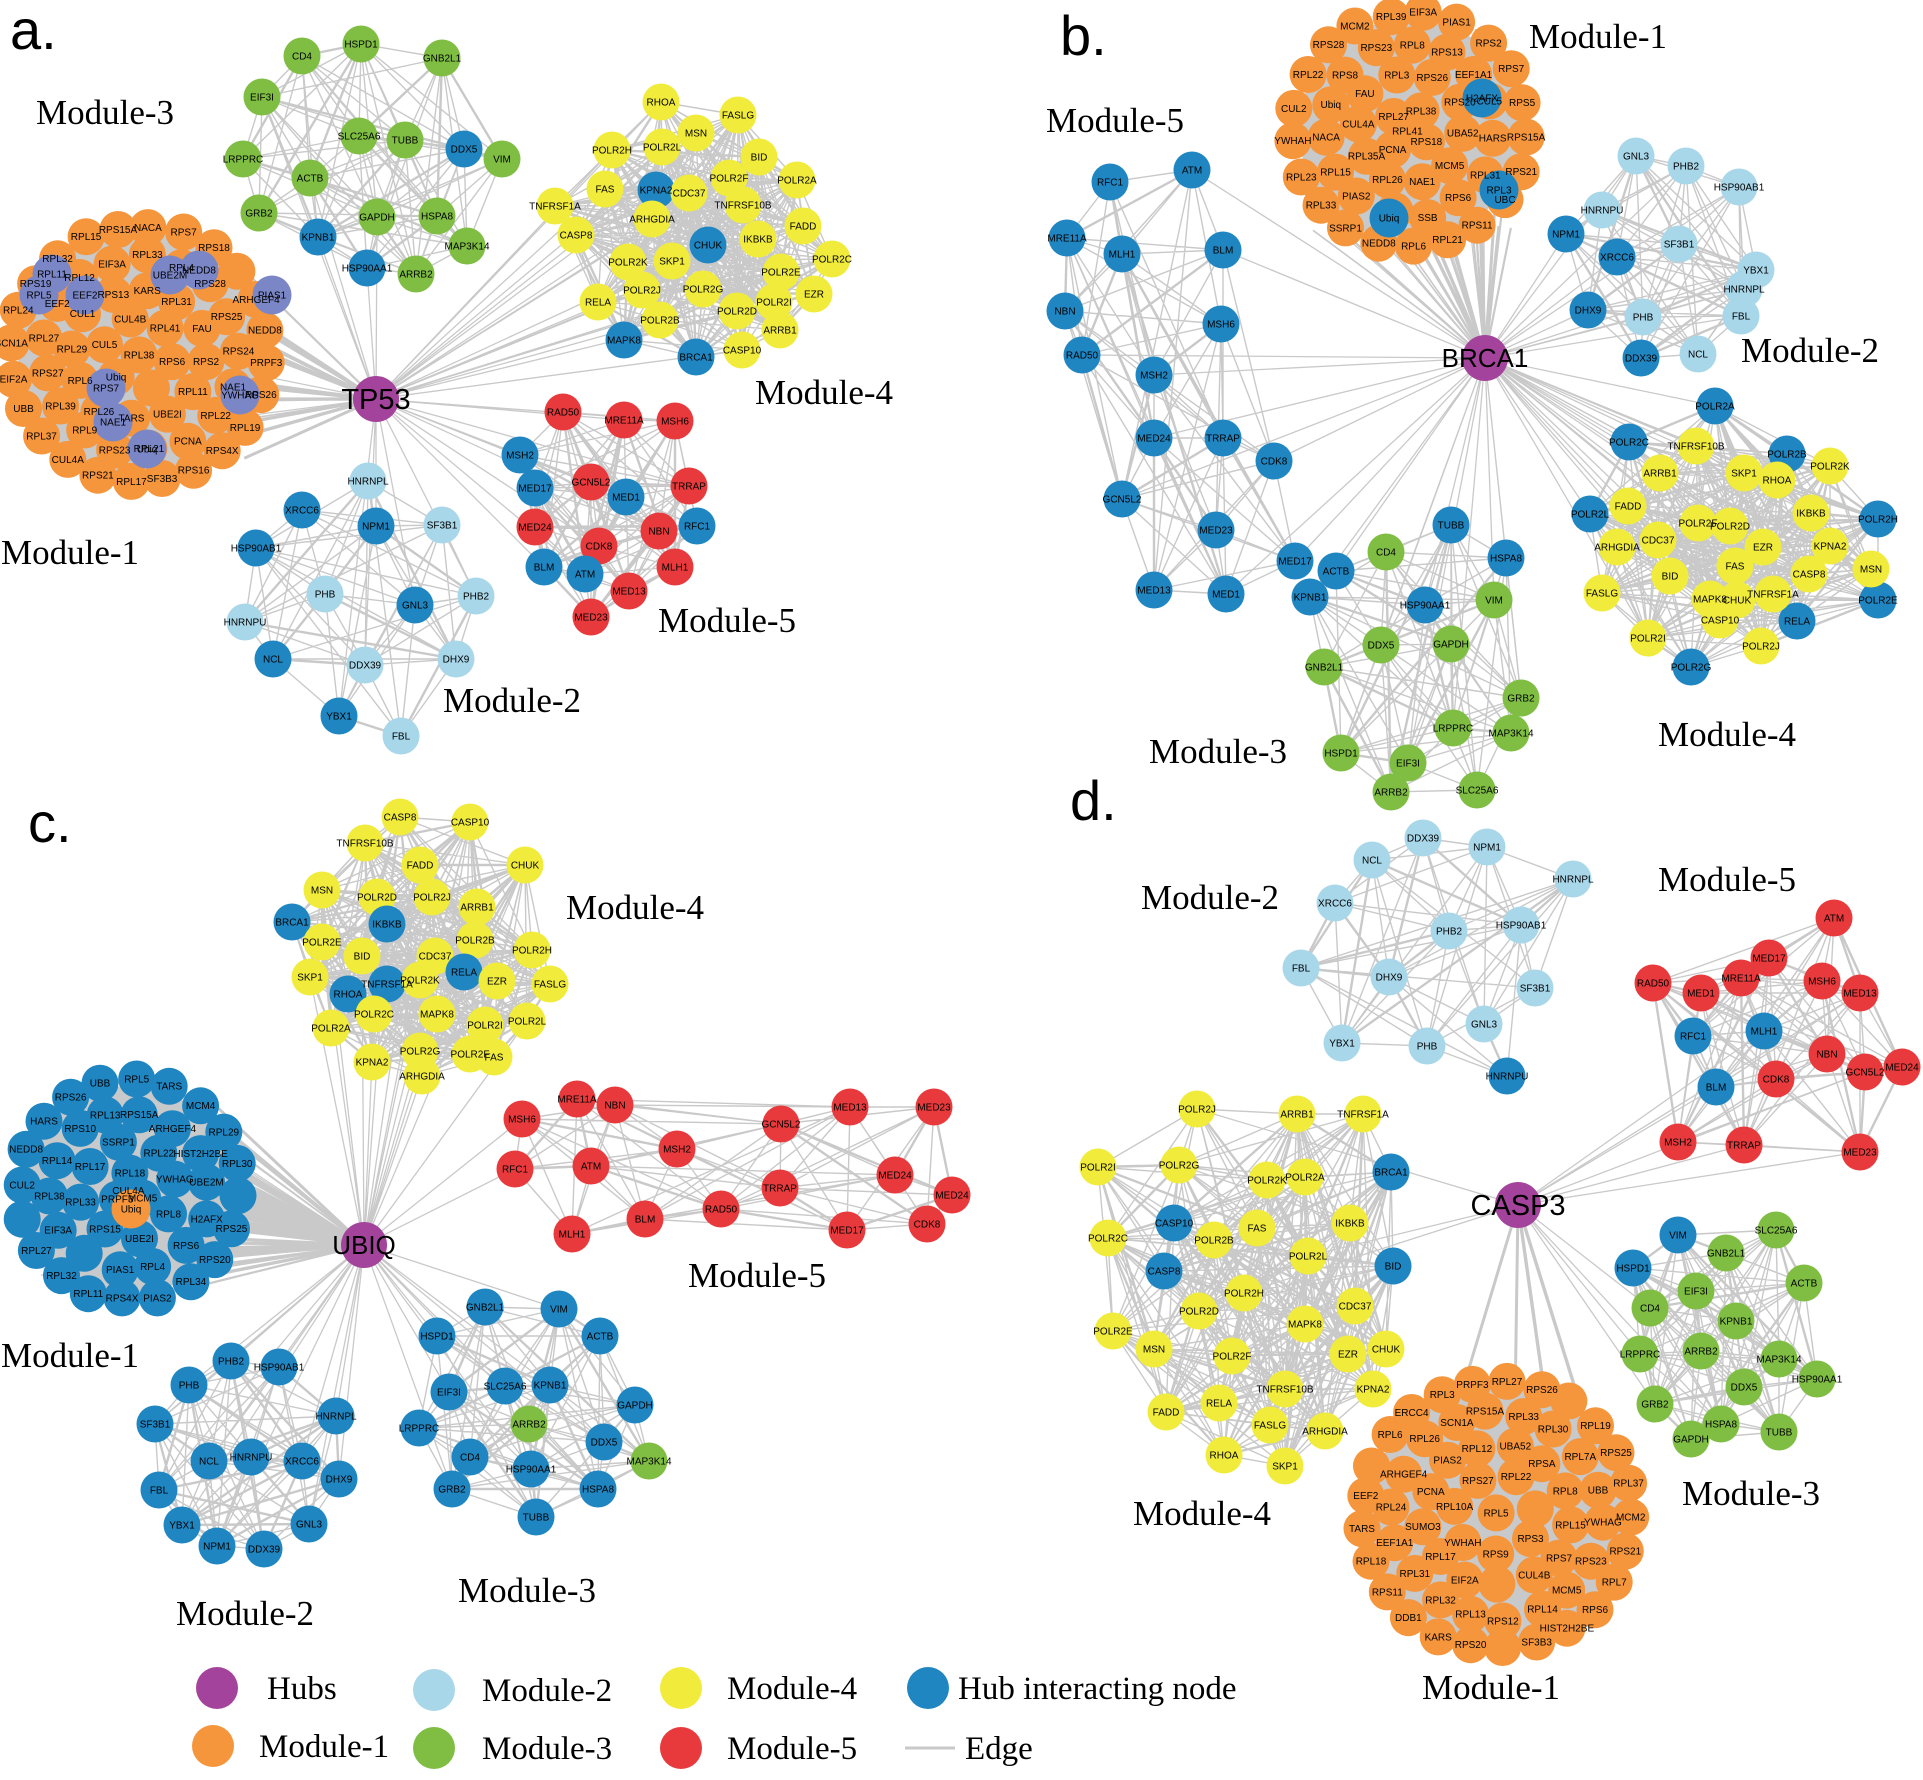 The height and width of the screenshot is (1780, 1923). Describe the element at coordinates (1097, 1689) in the screenshot. I see `svg-text: Hub interacting node` at that location.